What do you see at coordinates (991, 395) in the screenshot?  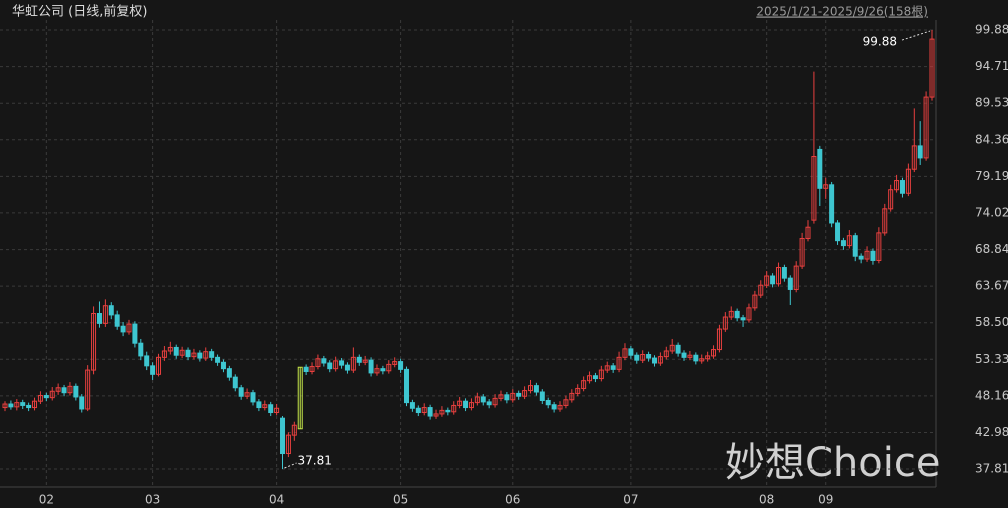 I see `y-tick-label: 48.16` at bounding box center [991, 395].